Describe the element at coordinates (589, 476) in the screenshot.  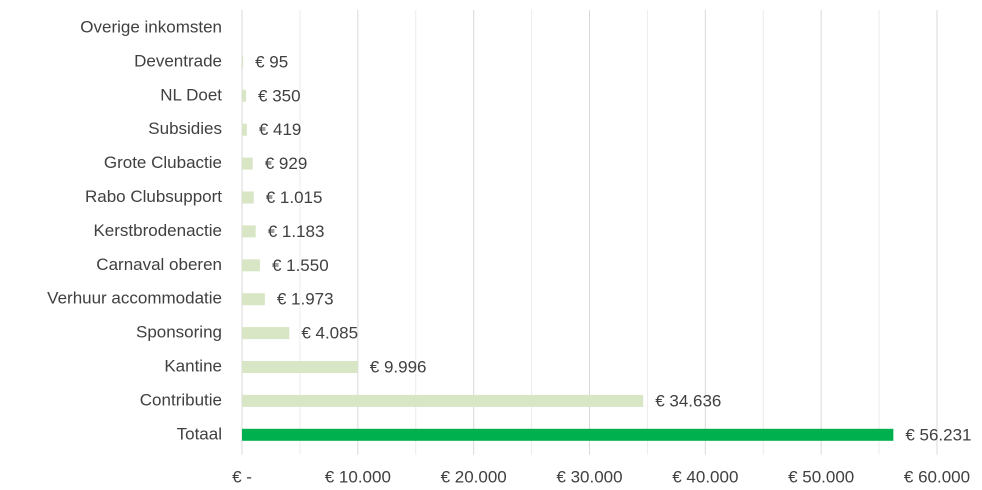
I see `x-tick-label: € 30.000` at that location.